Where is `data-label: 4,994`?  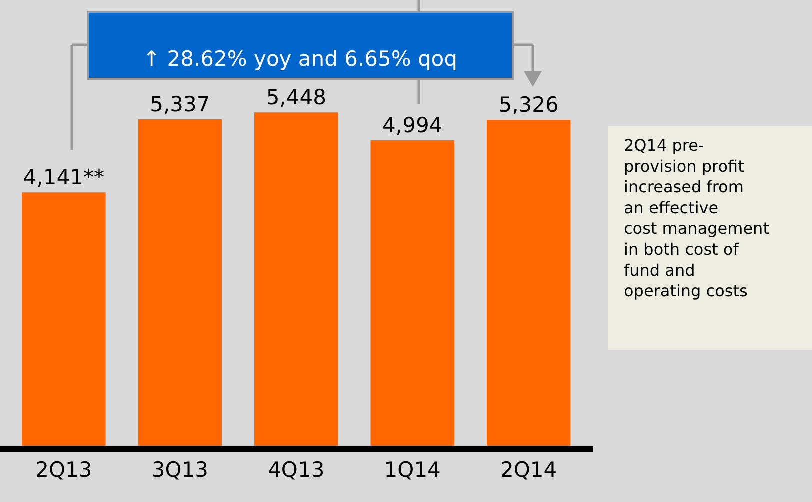 data-label: 4,994 is located at coordinates (412, 125).